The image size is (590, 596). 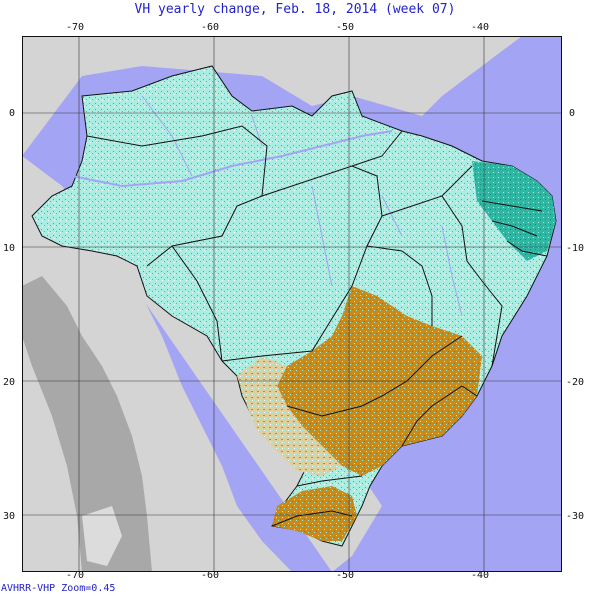 What do you see at coordinates (232, 159) in the screenshot?
I see `amazon-river` at bounding box center [232, 159].